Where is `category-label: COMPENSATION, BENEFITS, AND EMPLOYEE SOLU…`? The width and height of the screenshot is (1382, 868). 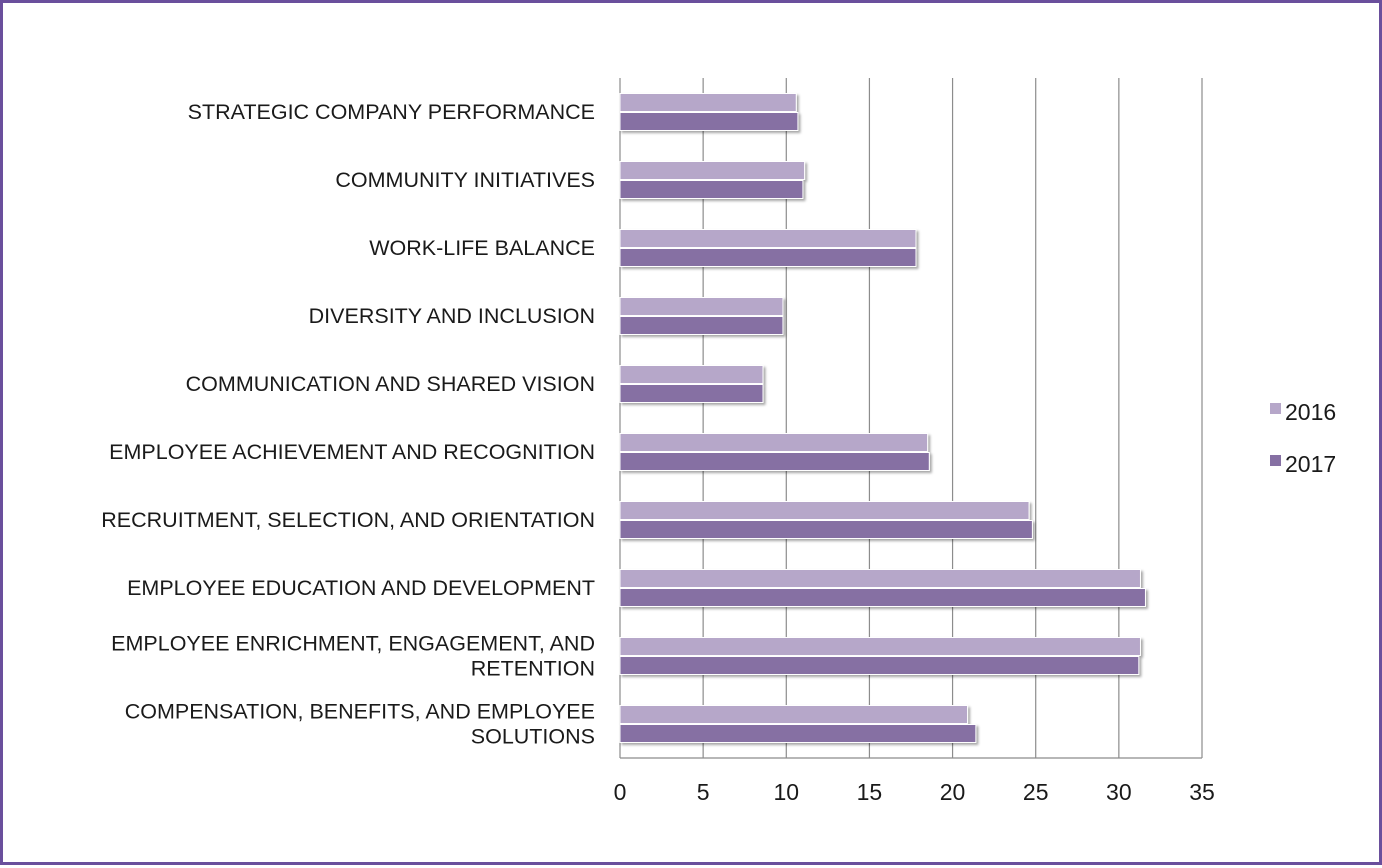
category-label: COMPENSATION, BENEFITS, AND EMPLOYEE SOLU… is located at coordinates (360, 724).